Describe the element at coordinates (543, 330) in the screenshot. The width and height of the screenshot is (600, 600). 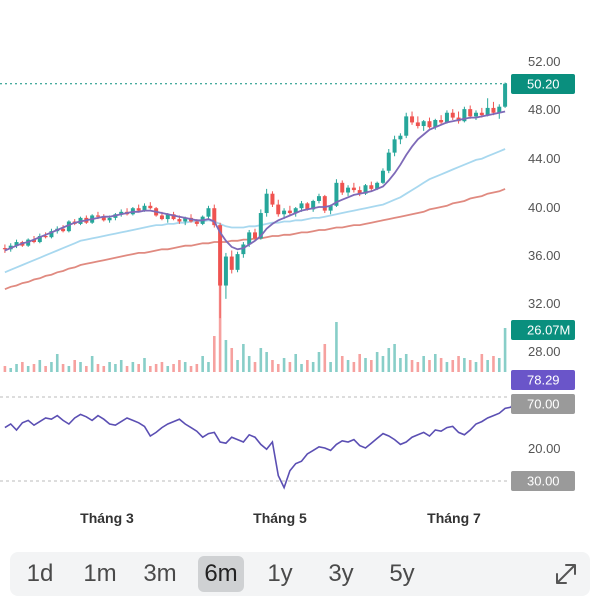
I see `volume-badge-bg` at that location.